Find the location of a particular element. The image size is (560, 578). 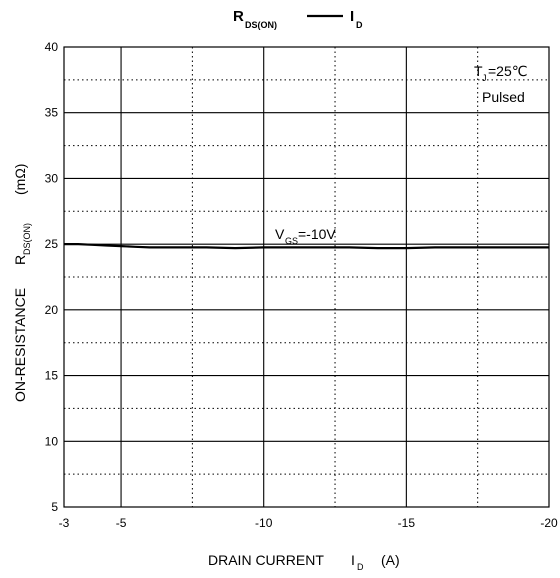

ylabel-main: ON-RESISTANCE is located at coordinates (20, 345).